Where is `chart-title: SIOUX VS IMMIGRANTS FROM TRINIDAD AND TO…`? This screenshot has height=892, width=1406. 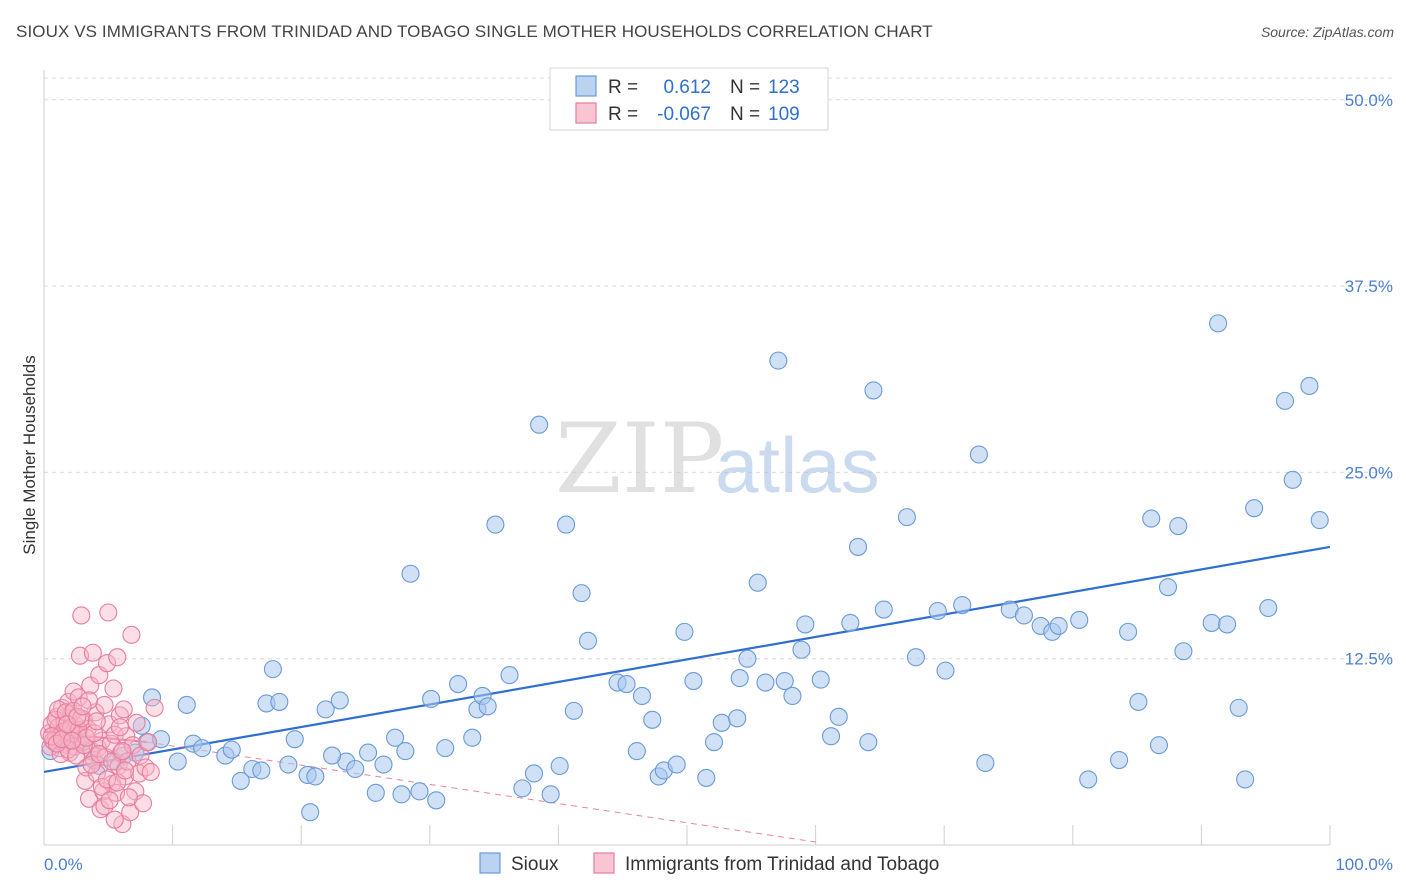 chart-title: SIOUX VS IMMIGRANTS FROM TRINIDAD AND TO… is located at coordinates (474, 31).